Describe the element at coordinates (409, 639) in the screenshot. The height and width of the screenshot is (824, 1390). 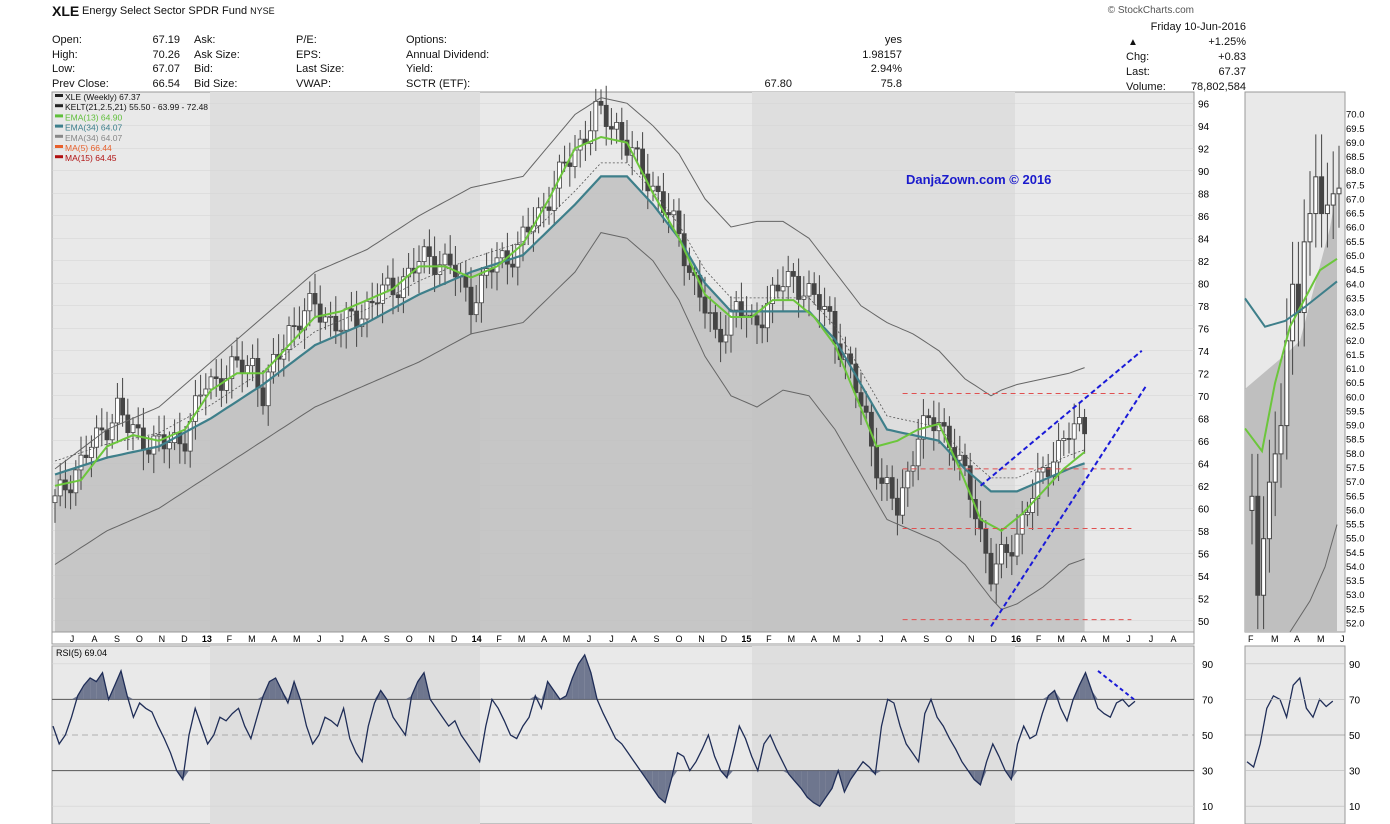
I see `x-tick-label: O` at that location.